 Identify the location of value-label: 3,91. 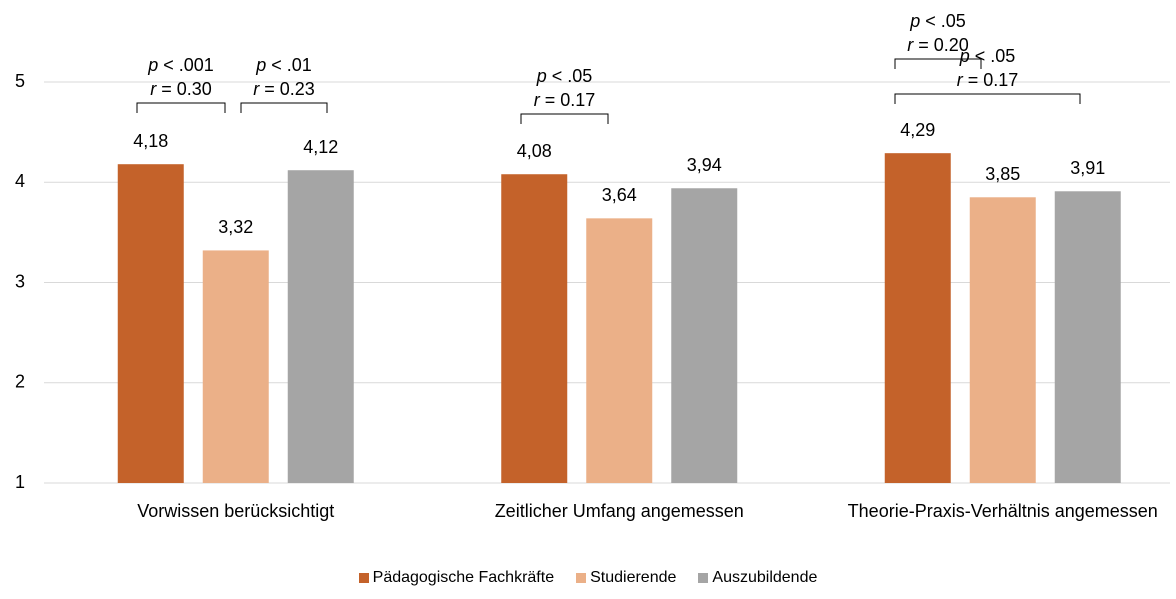
(1087, 168).